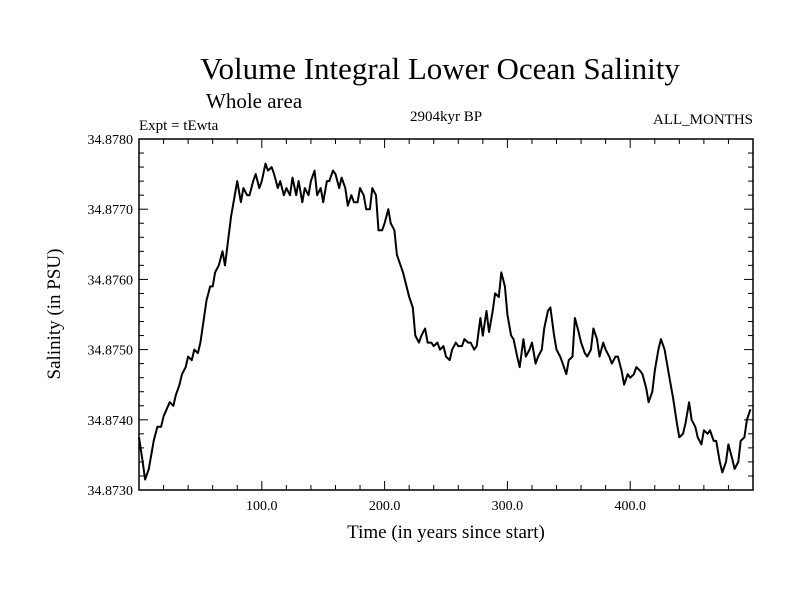 This screenshot has height=600, width=800. What do you see at coordinates (111, 210) in the screenshot?
I see `y-tick-label: 34.8770` at bounding box center [111, 210].